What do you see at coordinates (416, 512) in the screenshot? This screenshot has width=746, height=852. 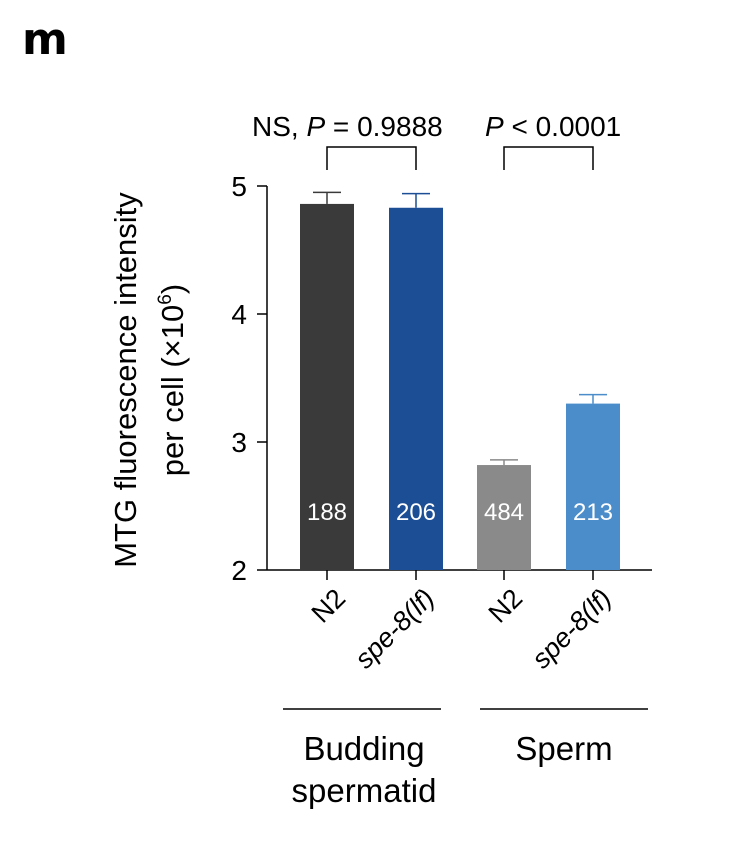 I see `count-label: 206` at bounding box center [416, 512].